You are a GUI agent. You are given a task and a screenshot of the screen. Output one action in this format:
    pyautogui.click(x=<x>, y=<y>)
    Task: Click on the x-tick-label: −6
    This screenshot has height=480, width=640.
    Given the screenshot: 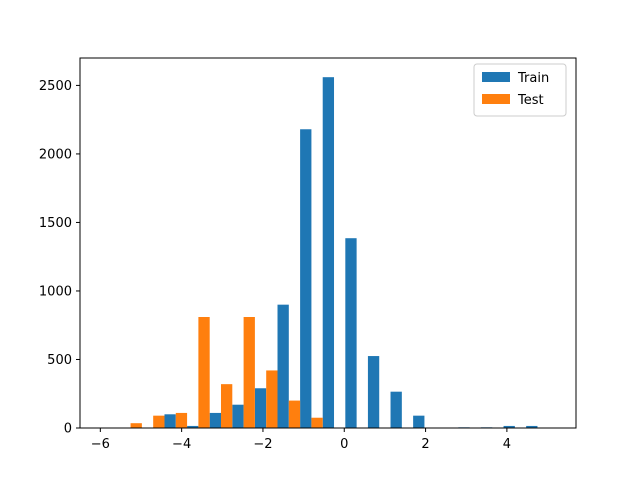 What is the action you would take?
    pyautogui.click(x=100, y=444)
    